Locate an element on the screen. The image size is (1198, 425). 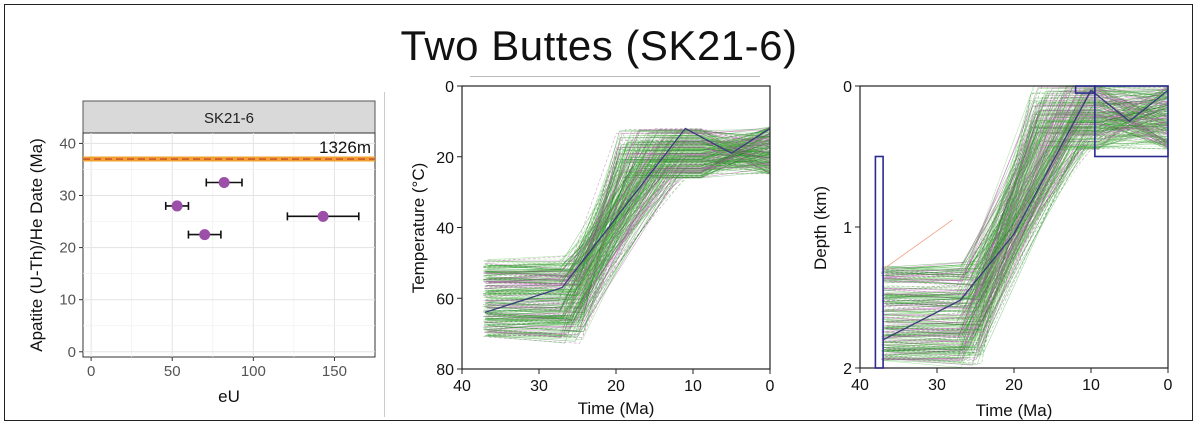
y-tick-label: 10 is located at coordinates (67, 300).